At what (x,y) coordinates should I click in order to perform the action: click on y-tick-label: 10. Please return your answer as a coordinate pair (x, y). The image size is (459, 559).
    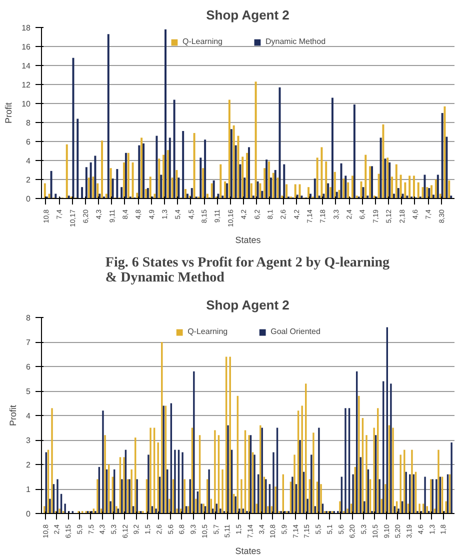
    Looking at the image, I should click on (27, 104).